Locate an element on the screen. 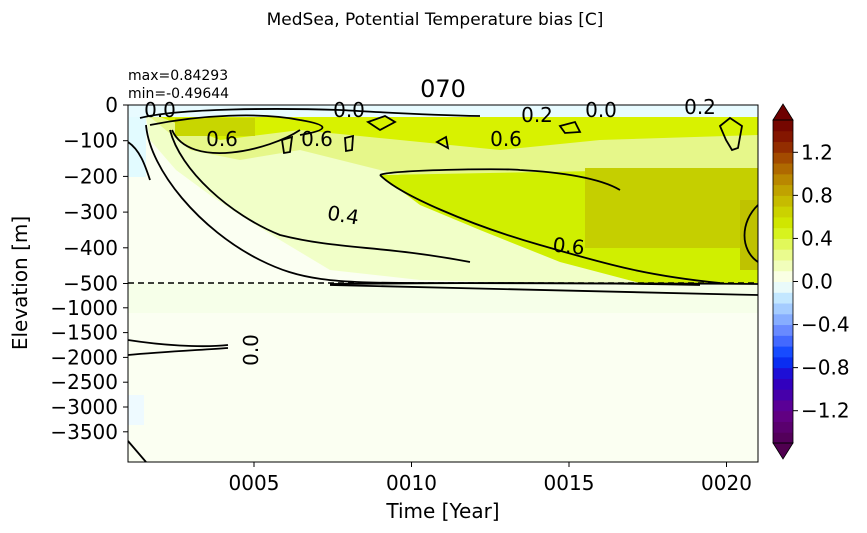 Image resolution: width=867 pixels, height=533 pixels. y-tick-label: −3000 is located at coordinates (84, 407).